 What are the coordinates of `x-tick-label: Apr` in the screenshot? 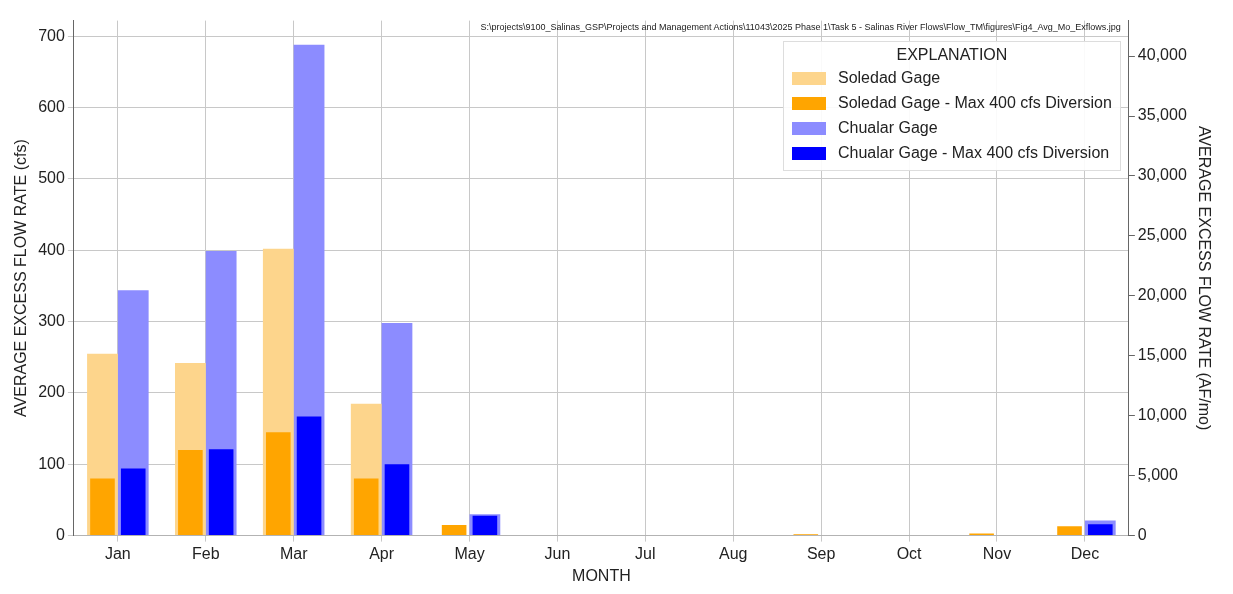 It's located at (382, 553).